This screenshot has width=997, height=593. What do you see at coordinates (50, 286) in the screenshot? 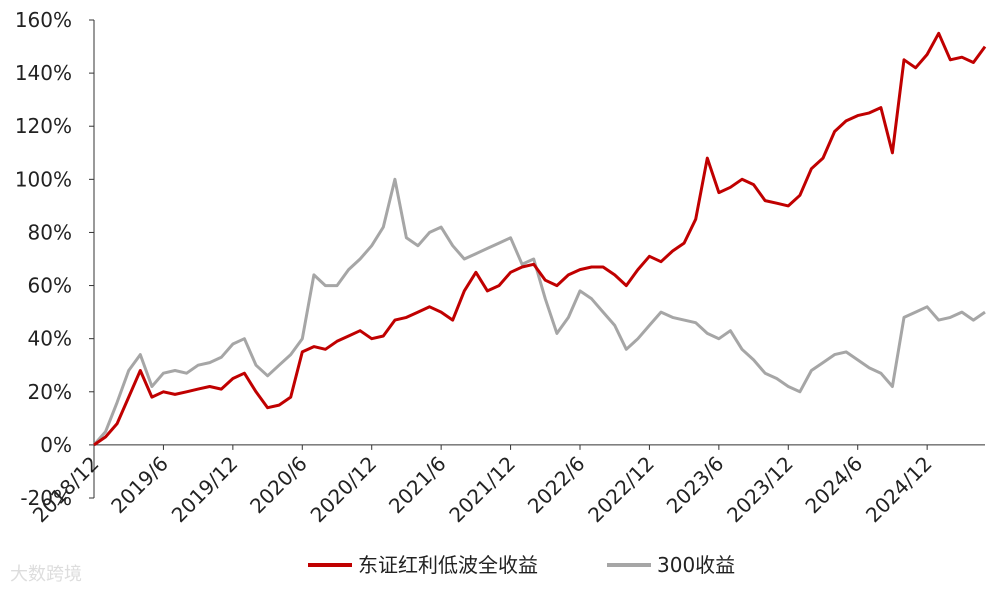
I see `y-tick-label: 60%` at bounding box center [50, 286].